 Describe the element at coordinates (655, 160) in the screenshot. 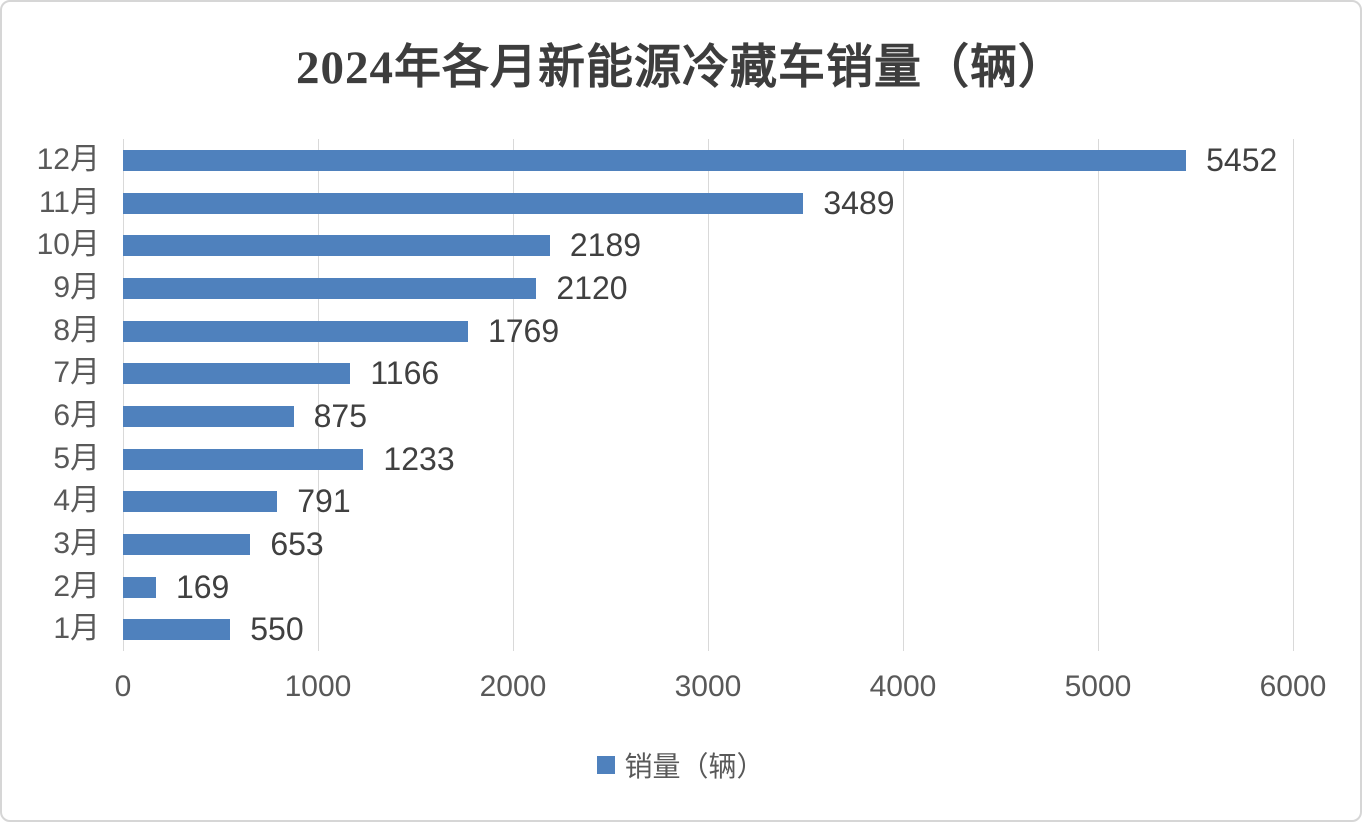

I see `bar-12月` at that location.